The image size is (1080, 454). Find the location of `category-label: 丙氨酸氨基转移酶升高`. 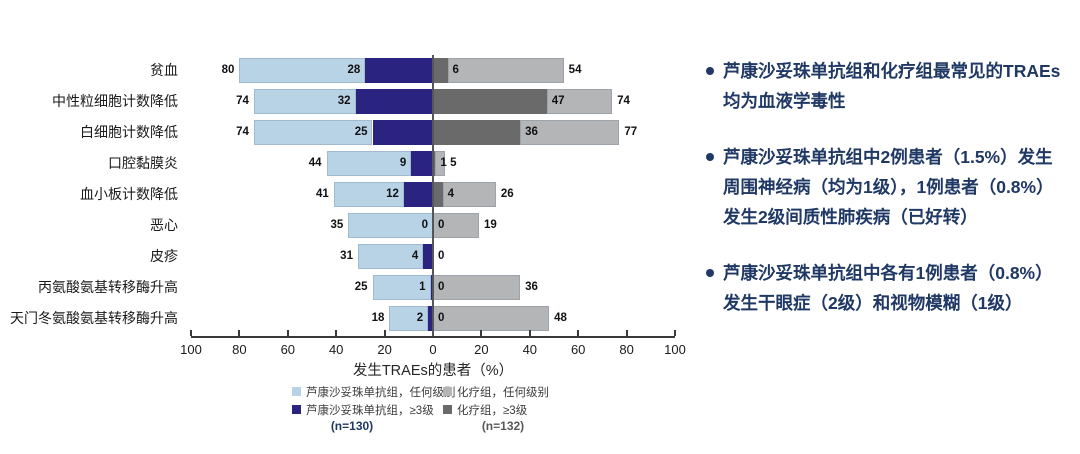

category-label: 丙氨酸氨基转移酶升高 is located at coordinates (108, 287).